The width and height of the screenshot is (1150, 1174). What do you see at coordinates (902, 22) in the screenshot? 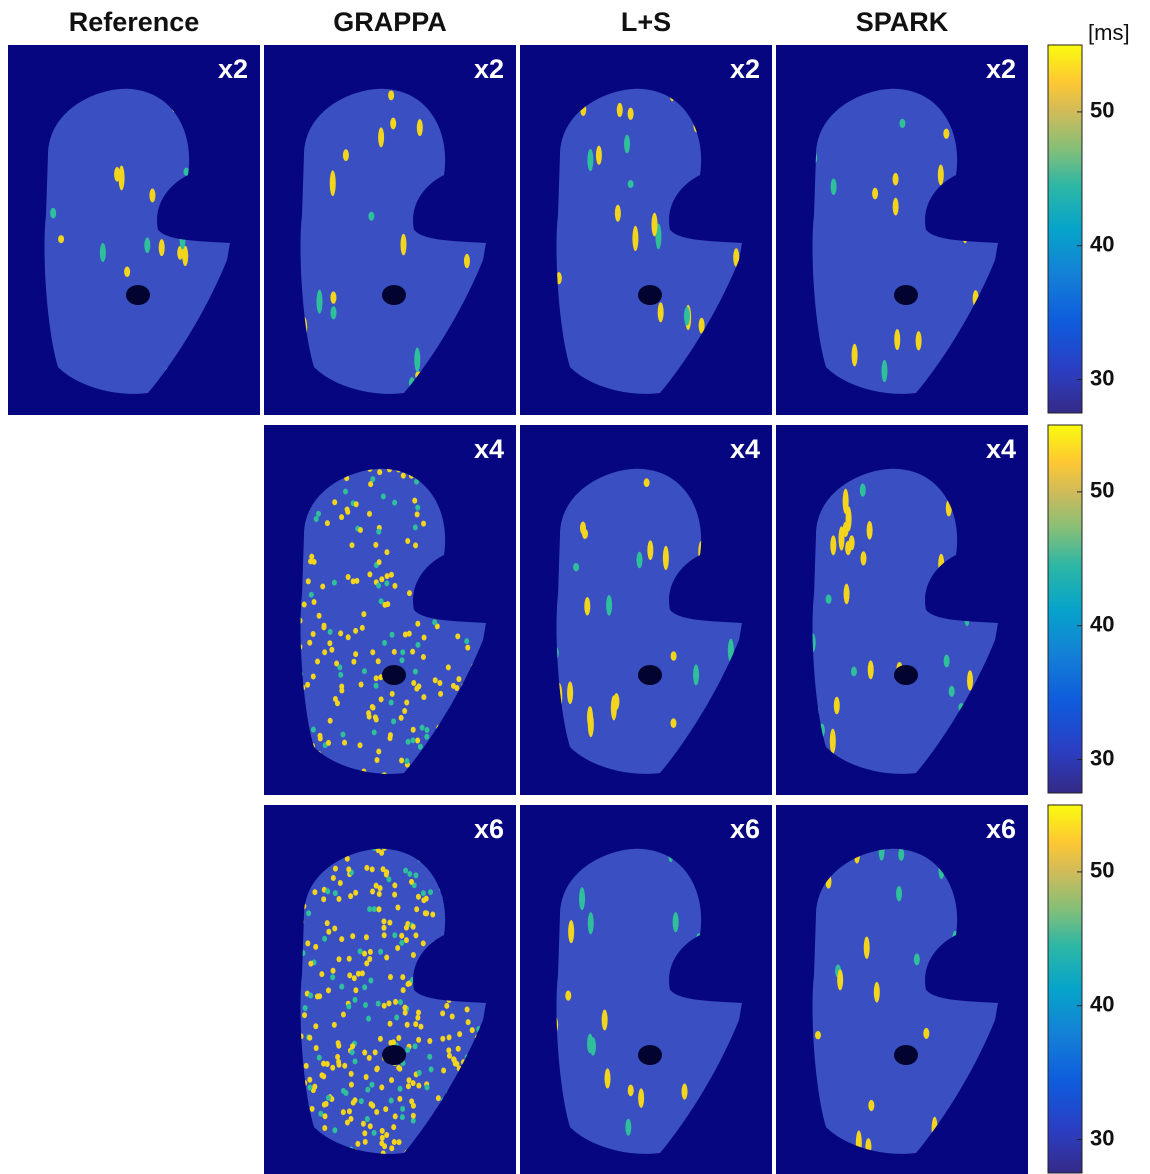
I see `column-title: SPARK` at bounding box center [902, 22].